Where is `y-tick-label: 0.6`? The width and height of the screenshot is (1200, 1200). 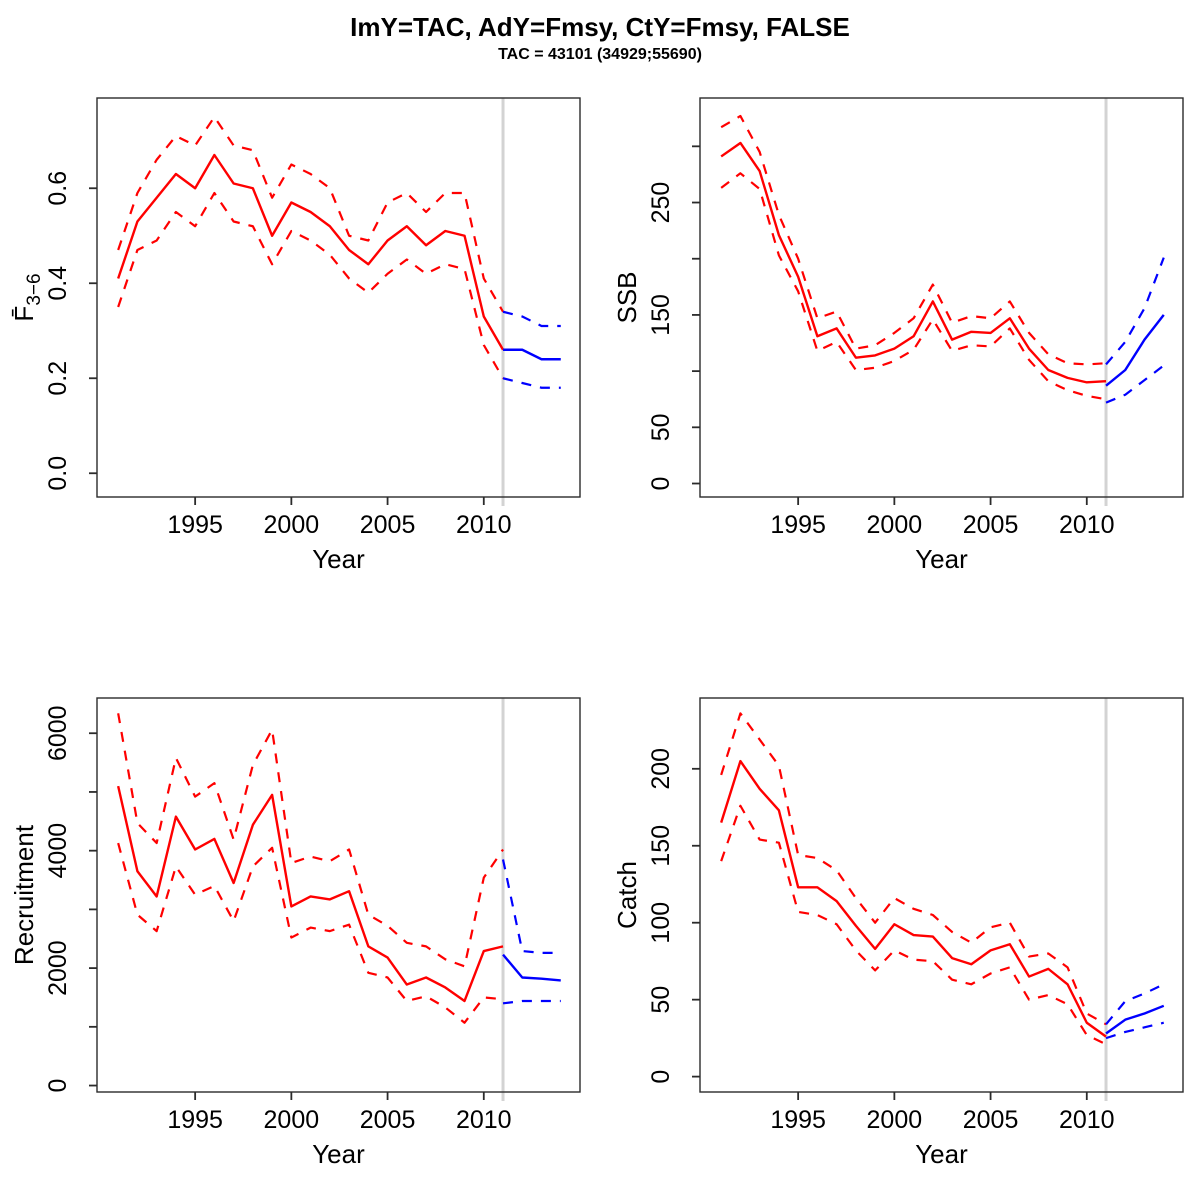
y-tick-label: 0.6 is located at coordinates (58, 188).